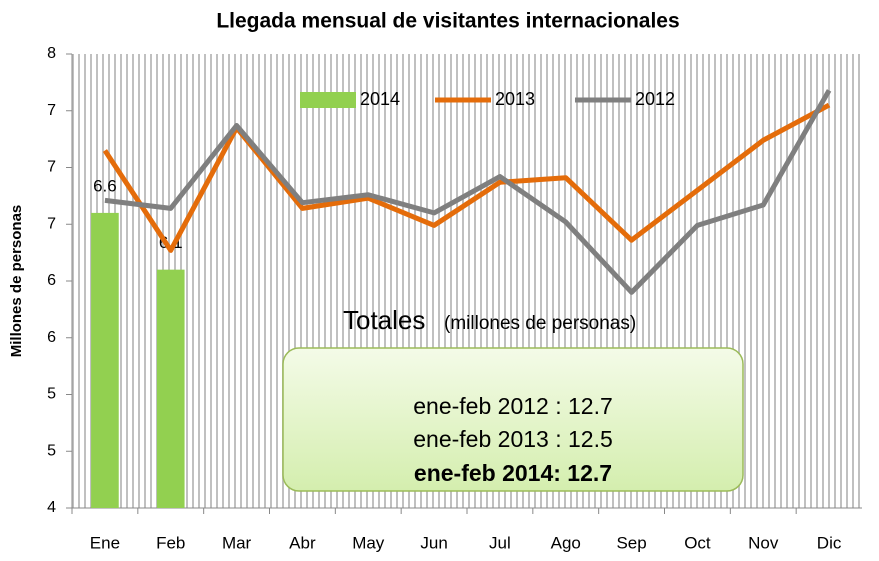  What do you see at coordinates (105, 185) in the screenshot?
I see `data-label: 6.6` at bounding box center [105, 185].